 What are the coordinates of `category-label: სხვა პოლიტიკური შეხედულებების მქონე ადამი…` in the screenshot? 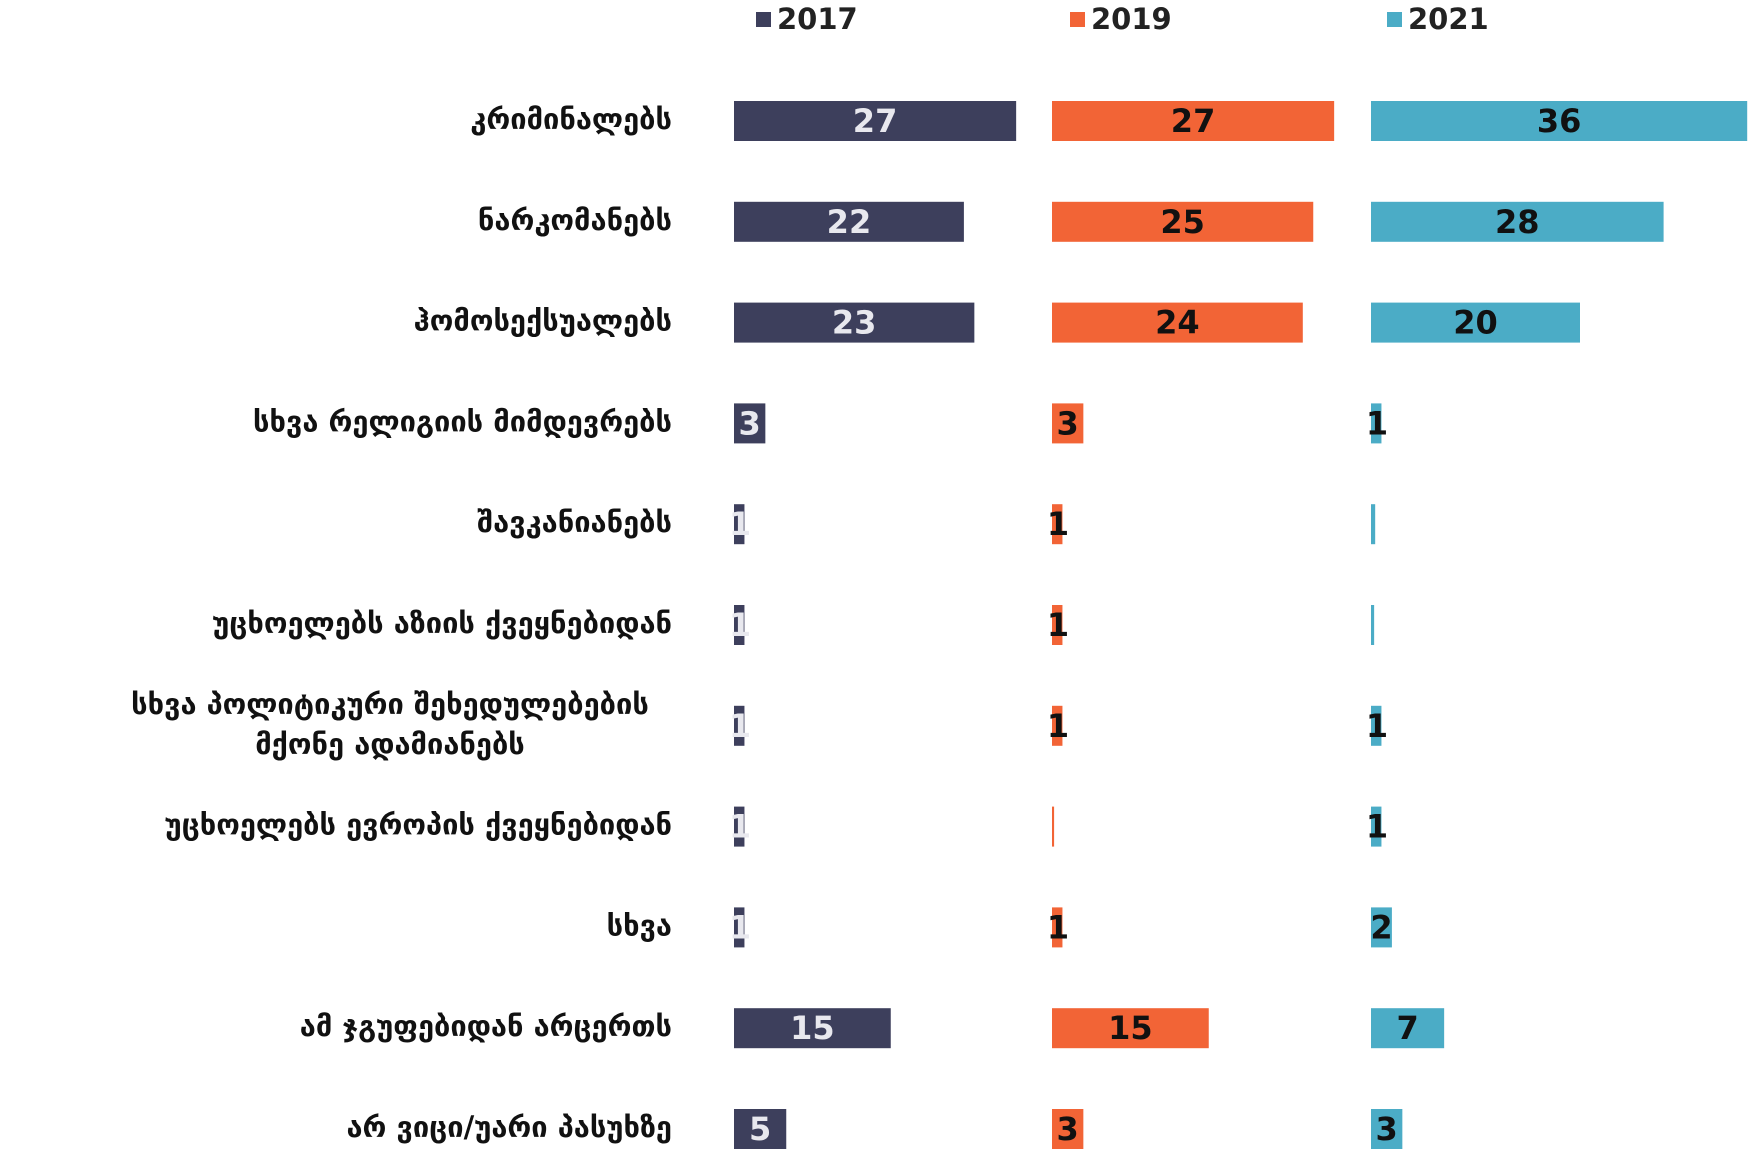 It's located at (390, 724).